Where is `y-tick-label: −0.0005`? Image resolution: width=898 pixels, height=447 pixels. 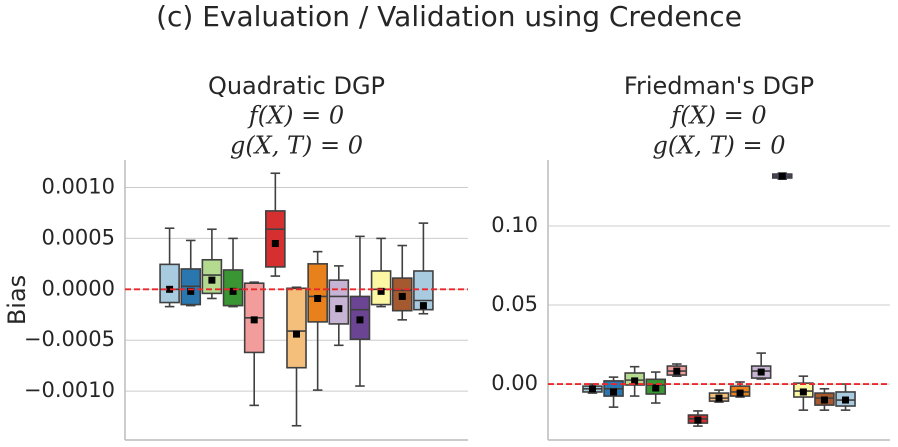 y-tick-label: −0.0005 is located at coordinates (69, 339).